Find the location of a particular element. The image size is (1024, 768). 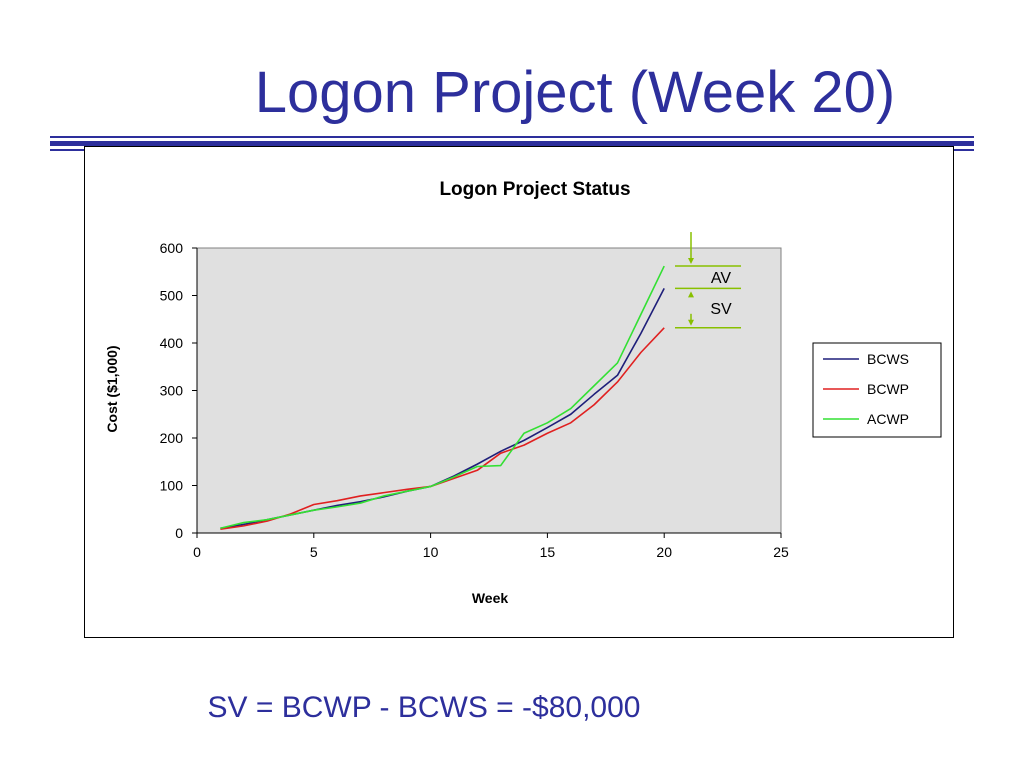

x-tick-label: 5 is located at coordinates (314, 552).